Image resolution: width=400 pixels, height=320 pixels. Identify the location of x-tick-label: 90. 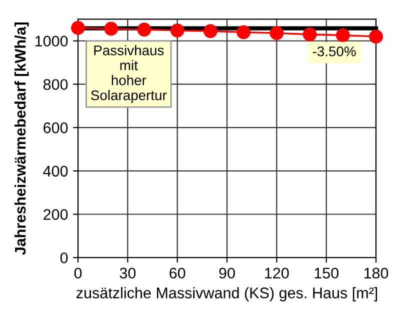
(227, 273).